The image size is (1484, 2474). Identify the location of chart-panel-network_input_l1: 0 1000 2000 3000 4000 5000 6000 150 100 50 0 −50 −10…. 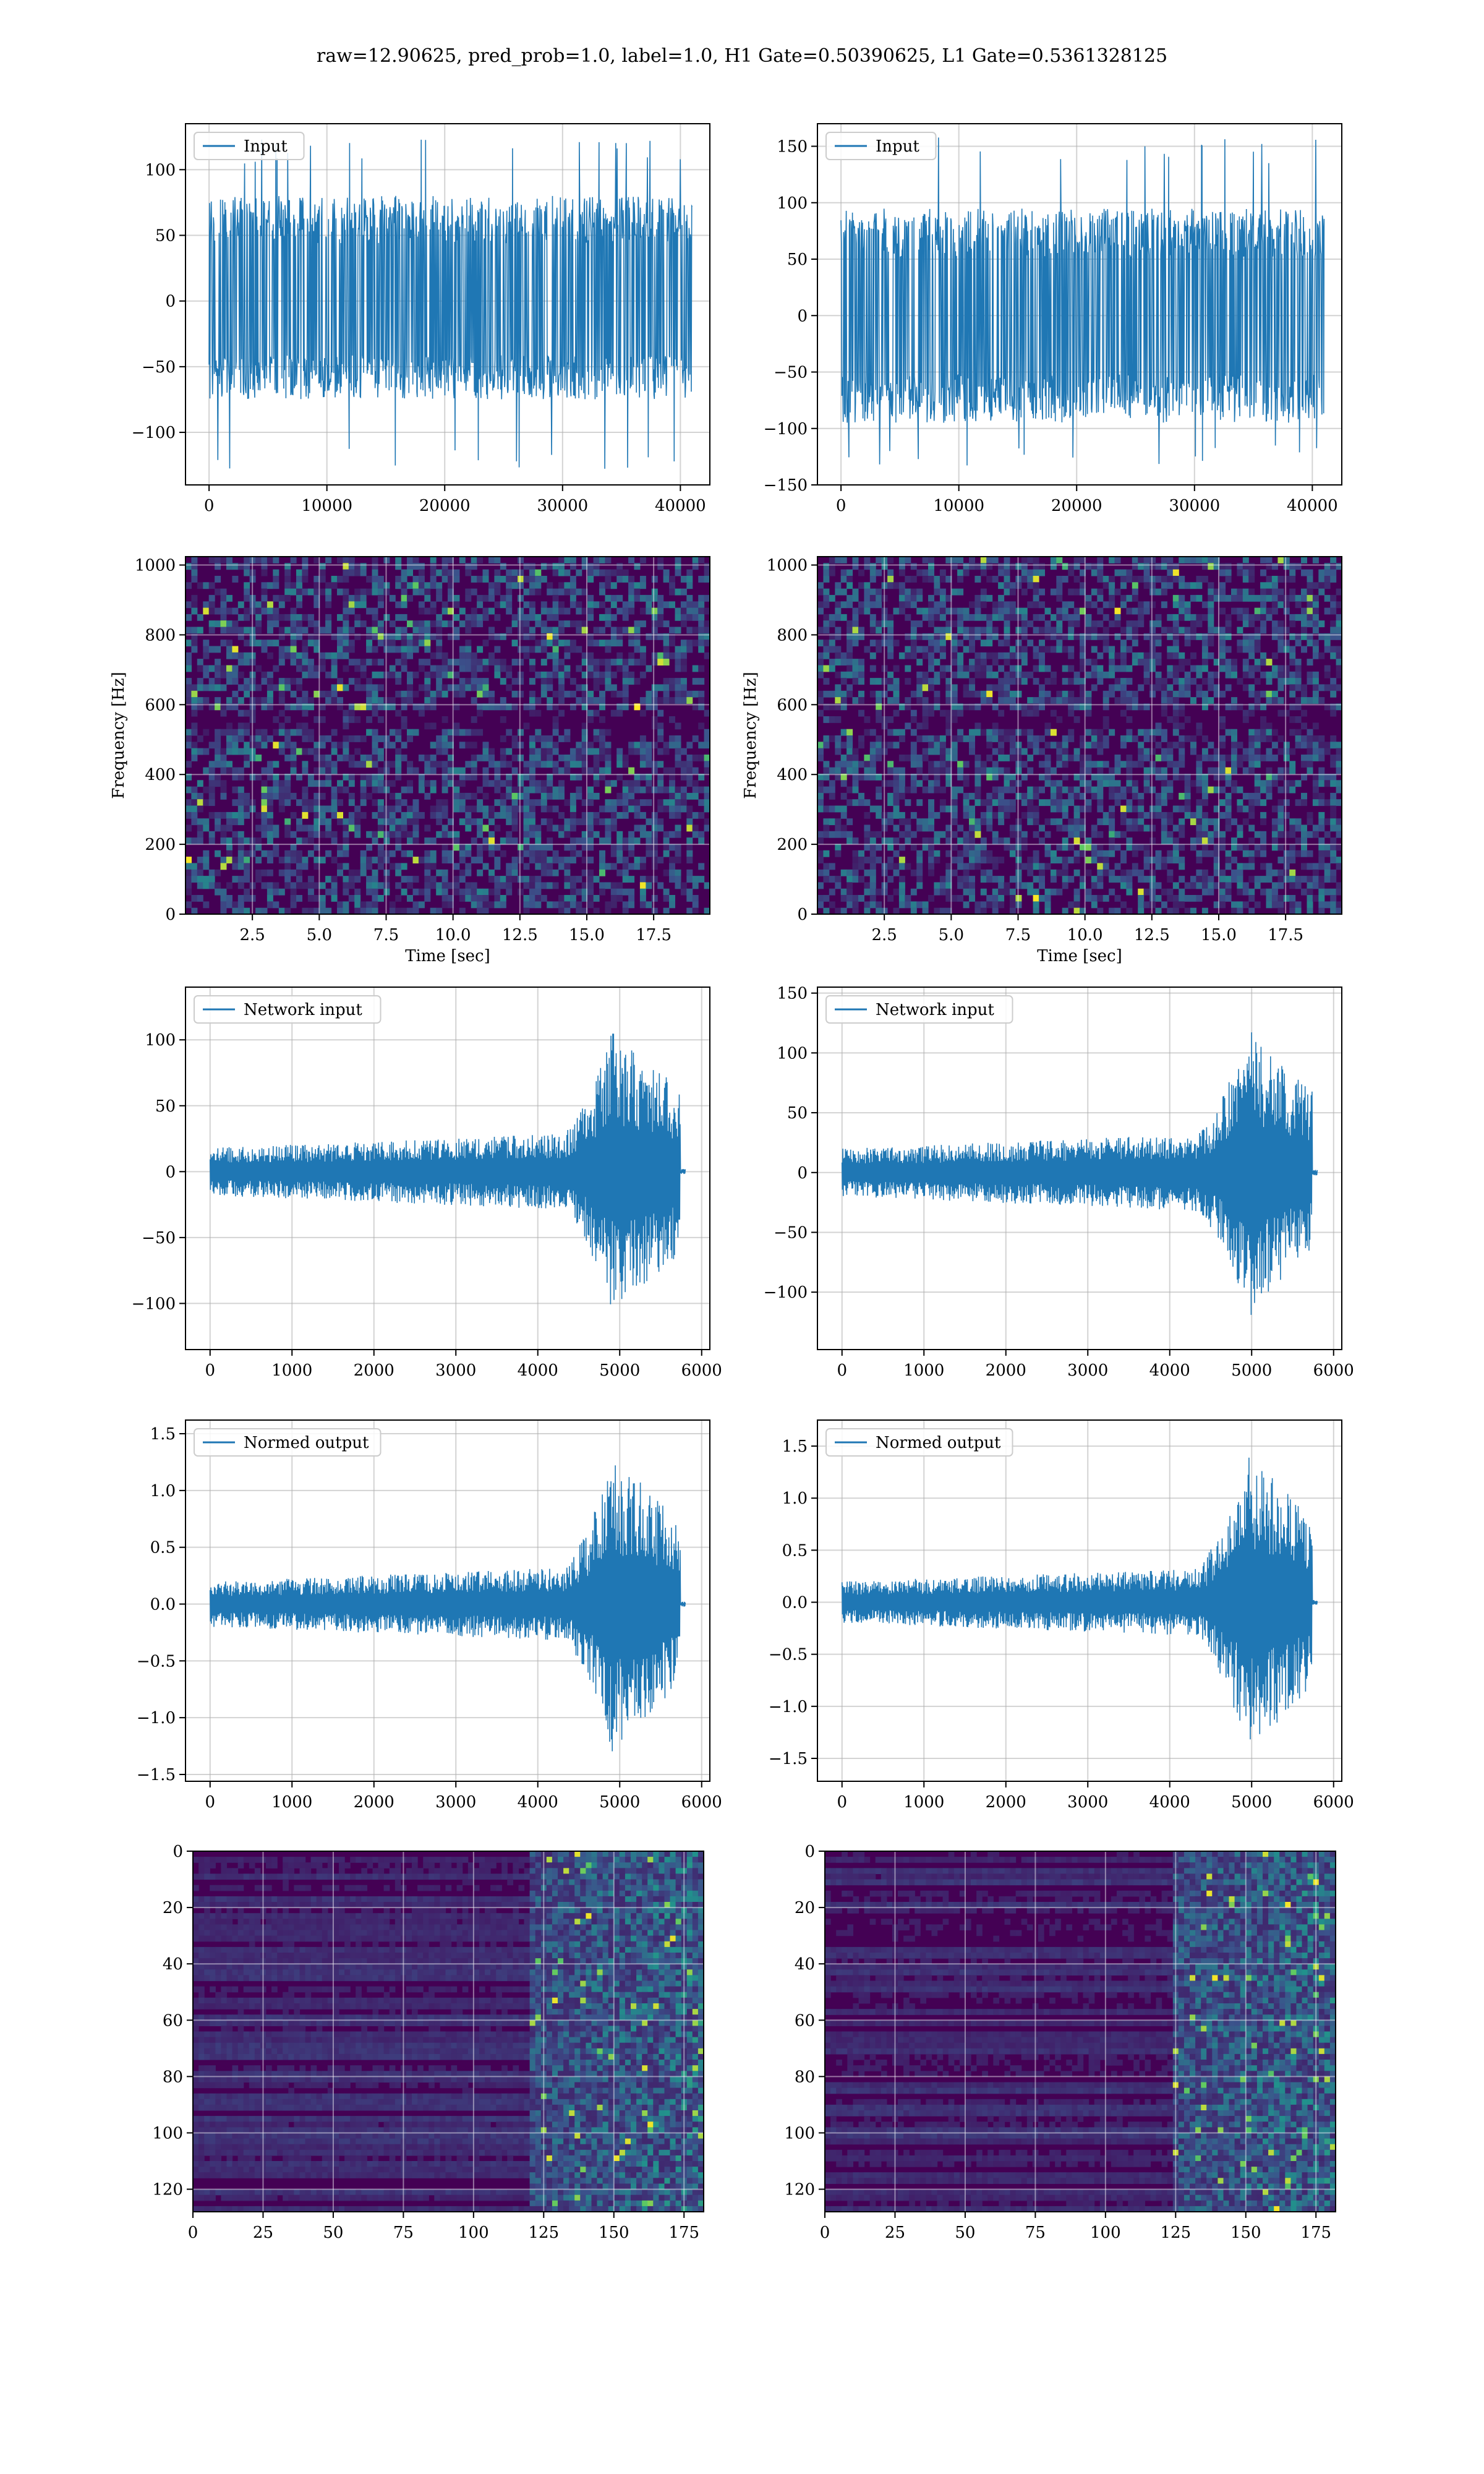
(1059, 1182).